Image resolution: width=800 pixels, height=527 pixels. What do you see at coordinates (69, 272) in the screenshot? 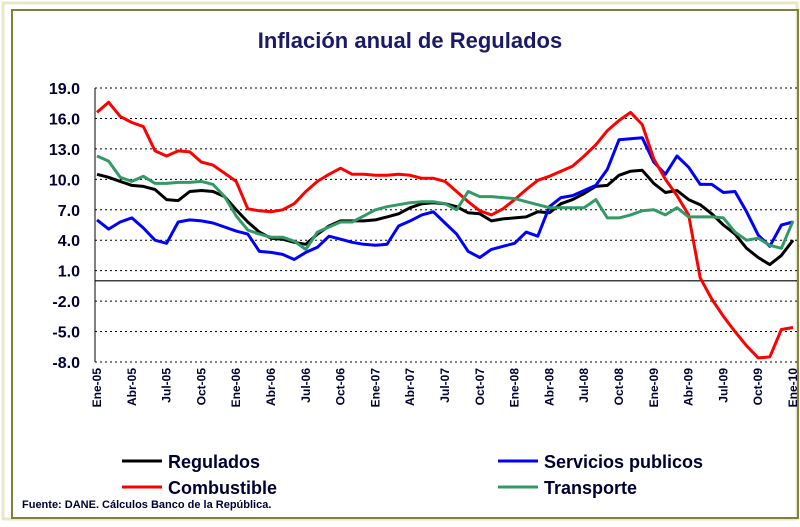
I see `y-tick-label: 1.0` at bounding box center [69, 272].